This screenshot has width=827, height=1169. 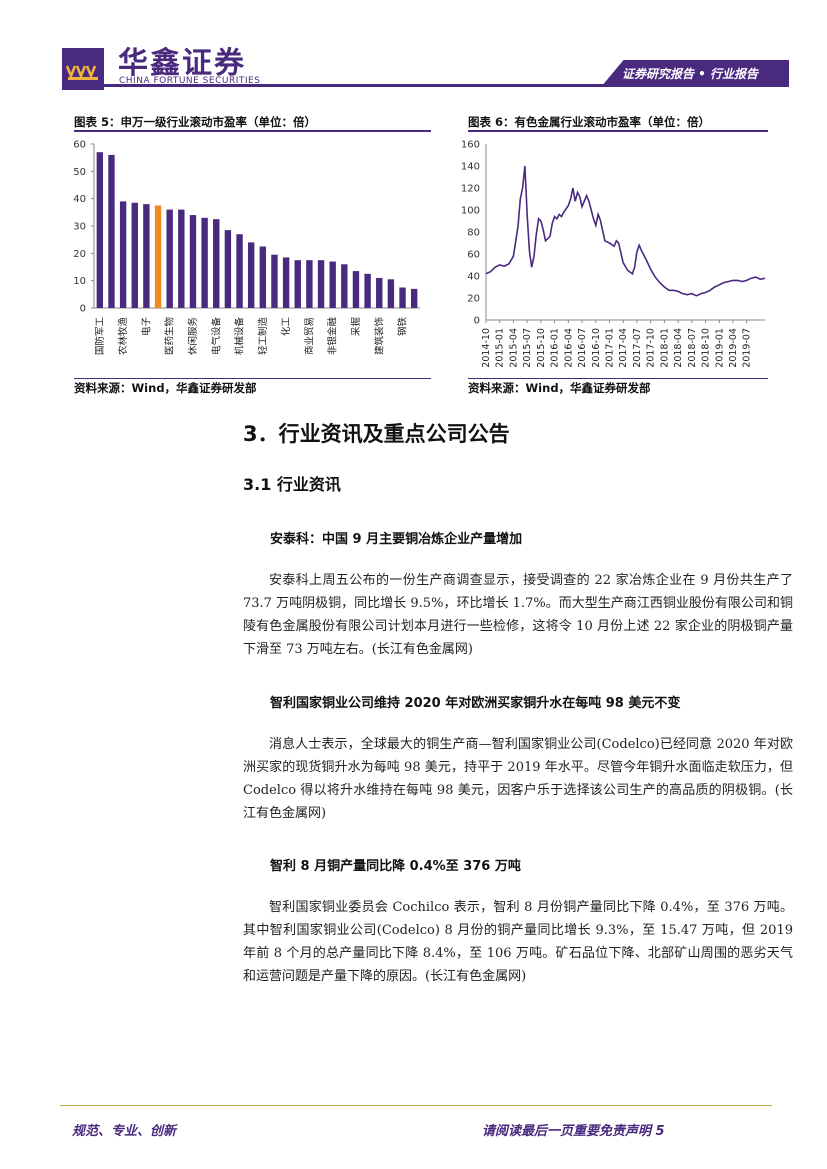 I want to click on x-tick-label: 2016-07, so click(x=582, y=348).